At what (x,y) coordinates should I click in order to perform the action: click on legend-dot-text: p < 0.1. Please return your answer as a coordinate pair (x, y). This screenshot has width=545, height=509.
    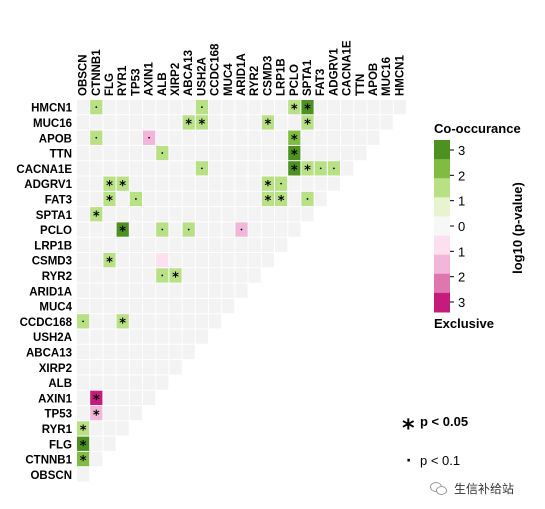
    Looking at the image, I should click on (440, 460).